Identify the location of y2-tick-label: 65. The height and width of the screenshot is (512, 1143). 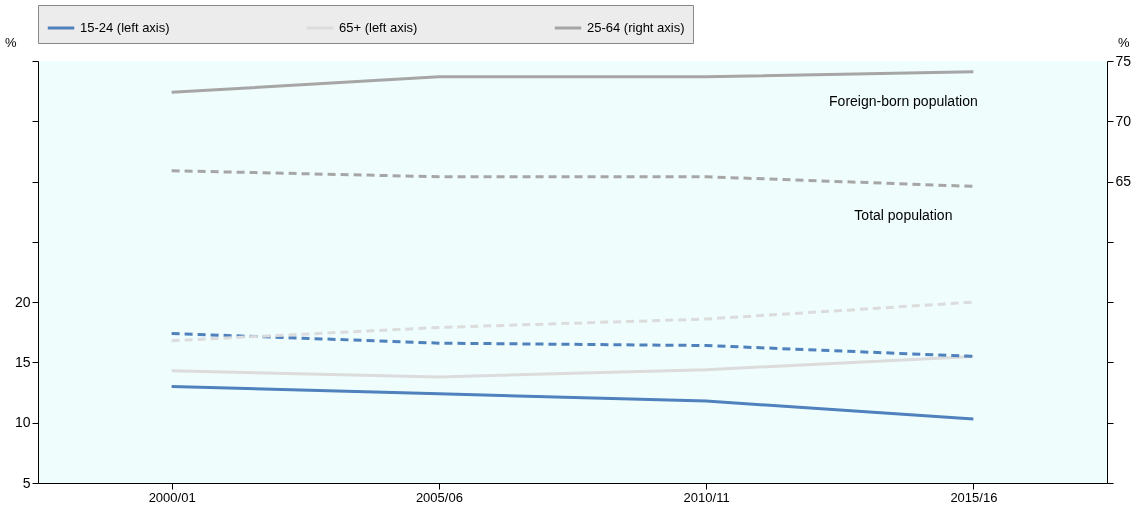
(1123, 181).